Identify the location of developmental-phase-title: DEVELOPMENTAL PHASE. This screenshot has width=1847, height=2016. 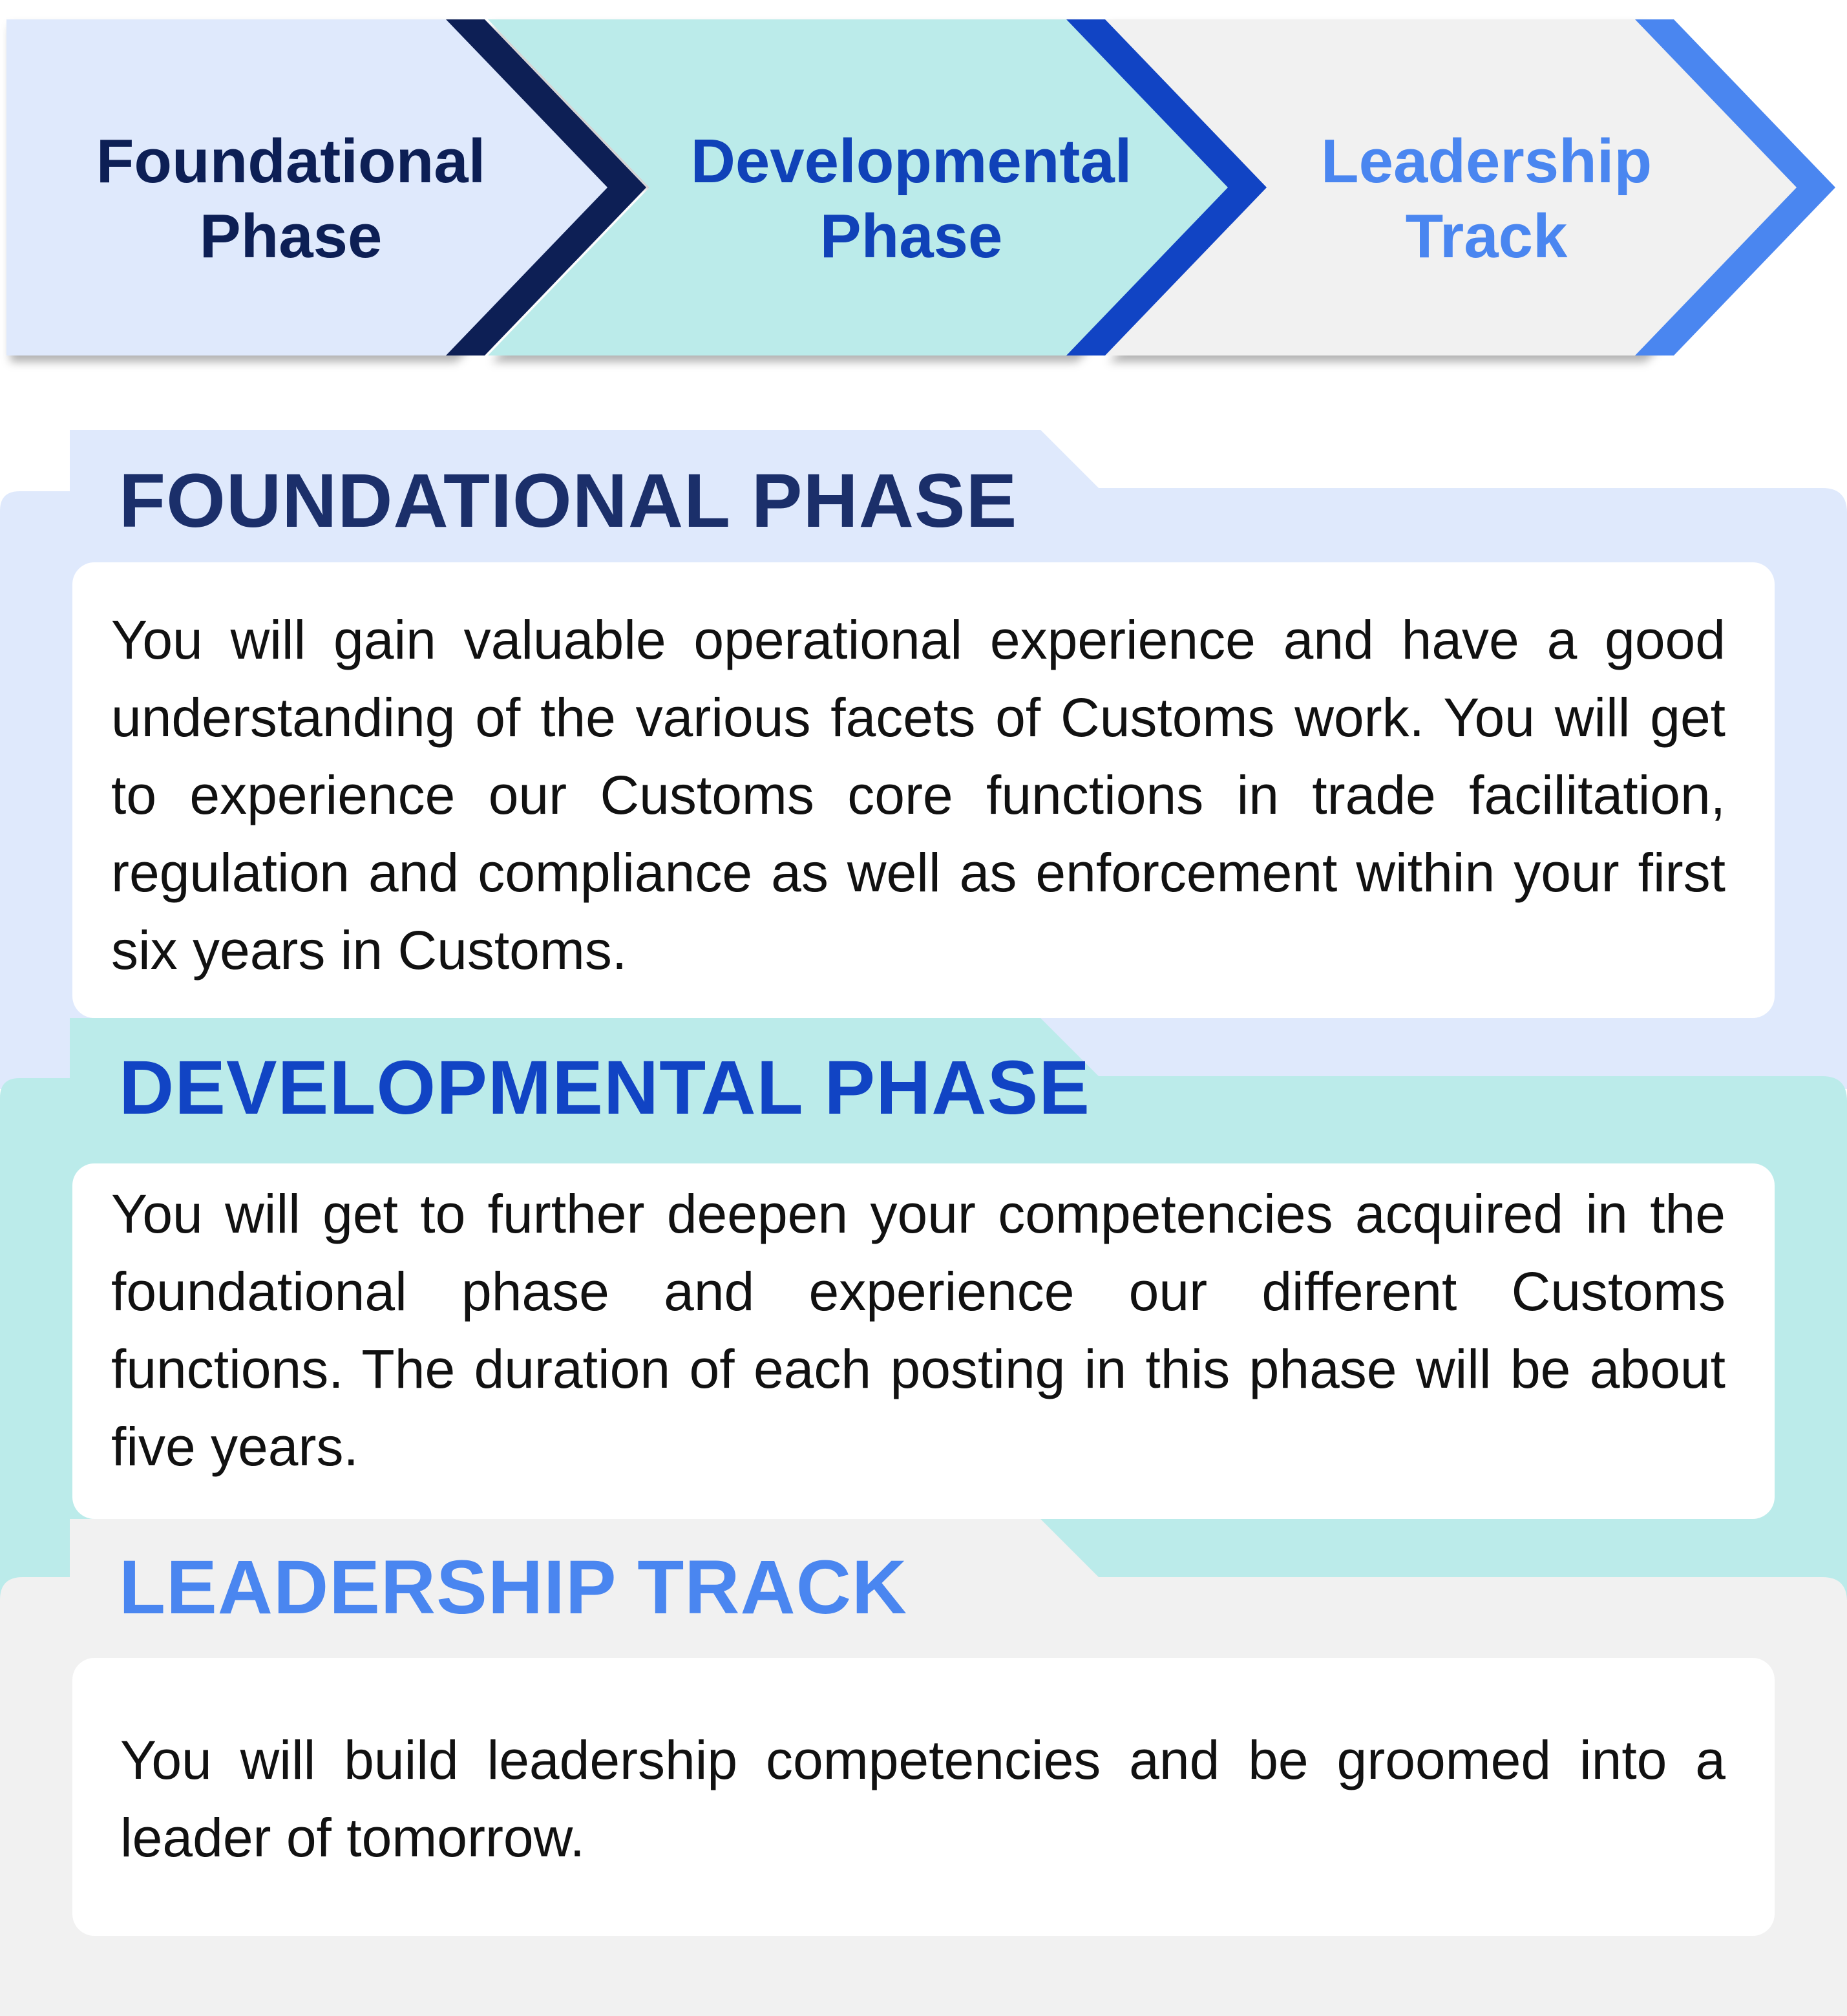
(604, 1087).